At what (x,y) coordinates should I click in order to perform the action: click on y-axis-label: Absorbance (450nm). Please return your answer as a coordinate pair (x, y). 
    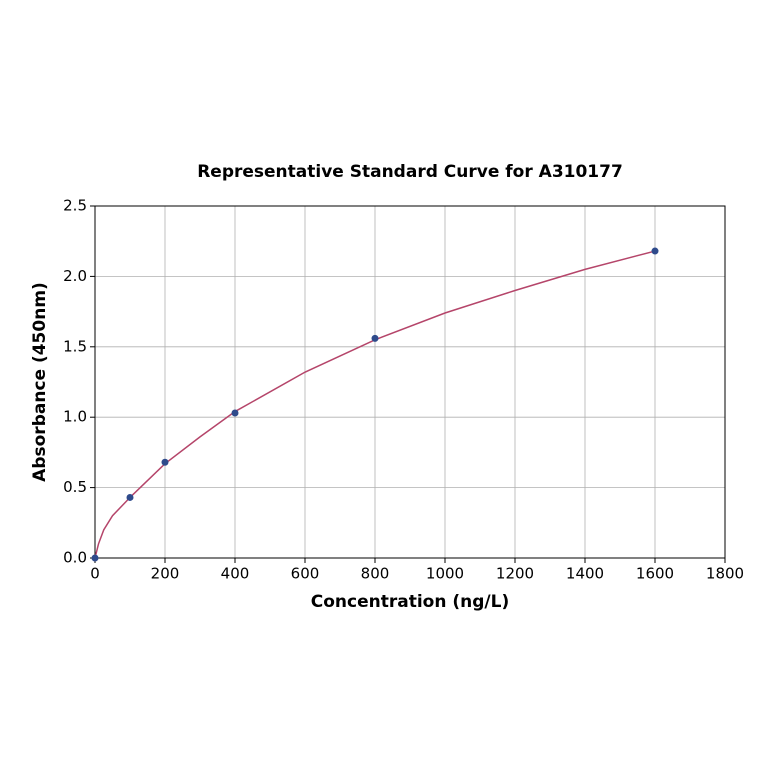
    Looking at the image, I should click on (40, 382).